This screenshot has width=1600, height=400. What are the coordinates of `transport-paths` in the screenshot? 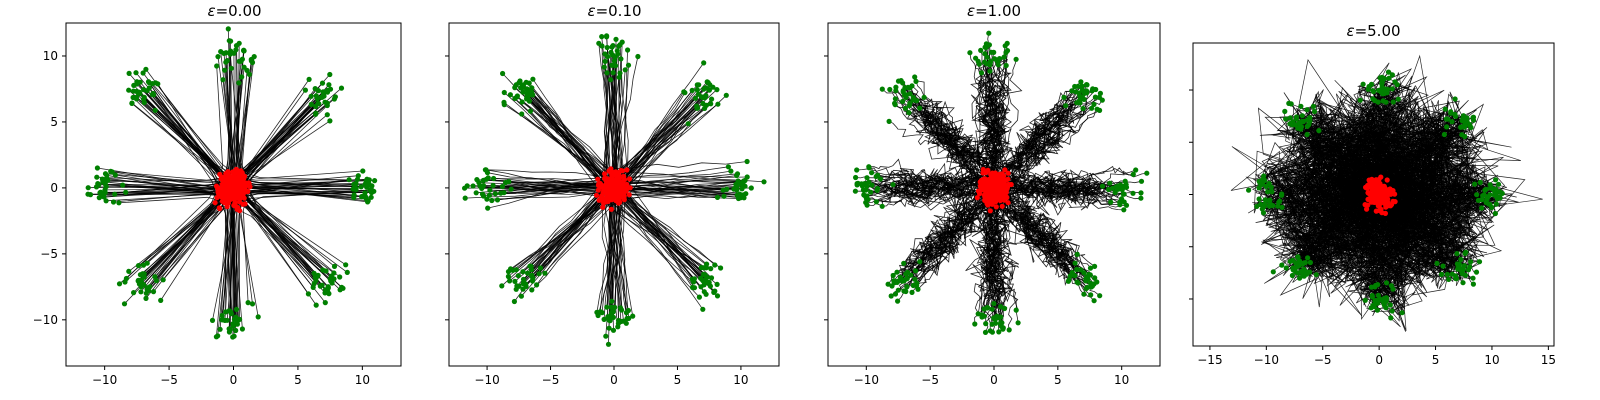 It's located at (1001, 183).